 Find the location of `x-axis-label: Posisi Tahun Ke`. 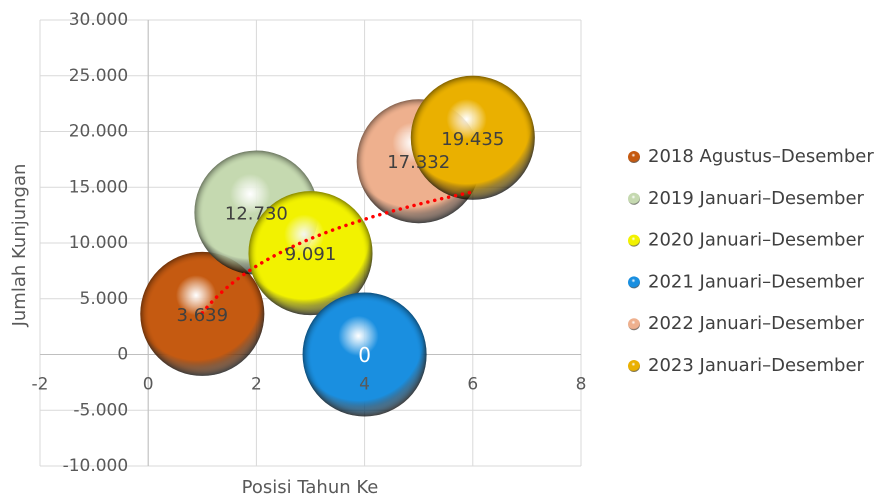

x-axis-label: Posisi Tahun Ke is located at coordinates (310, 487).